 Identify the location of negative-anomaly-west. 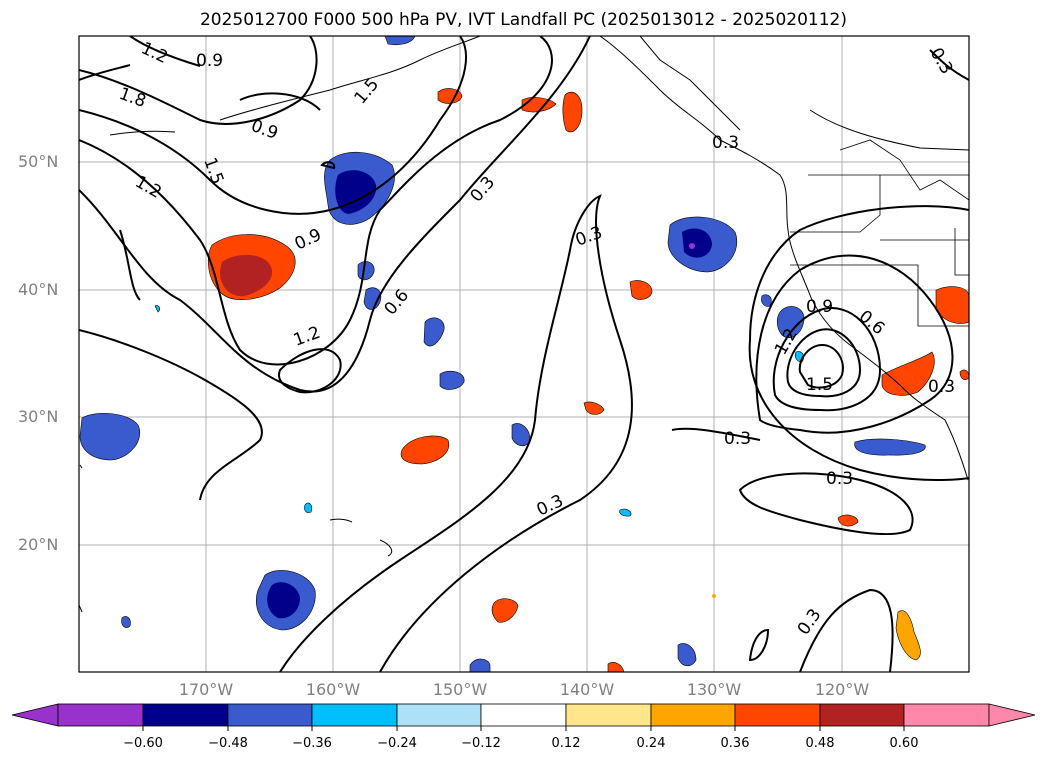
(109, 437).